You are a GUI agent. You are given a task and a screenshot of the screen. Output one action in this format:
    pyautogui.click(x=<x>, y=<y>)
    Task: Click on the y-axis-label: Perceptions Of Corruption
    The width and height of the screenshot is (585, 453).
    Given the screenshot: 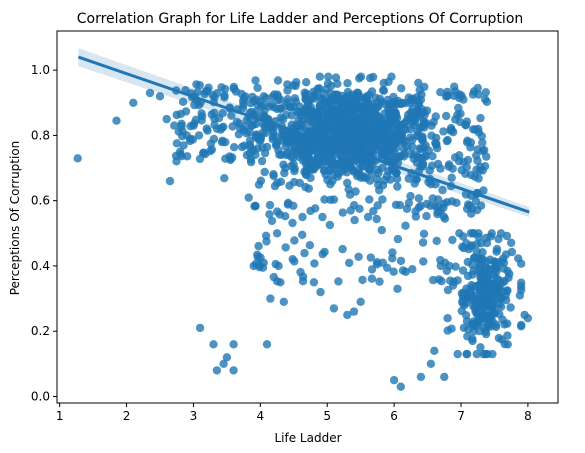 What is the action you would take?
    pyautogui.click(x=15, y=218)
    